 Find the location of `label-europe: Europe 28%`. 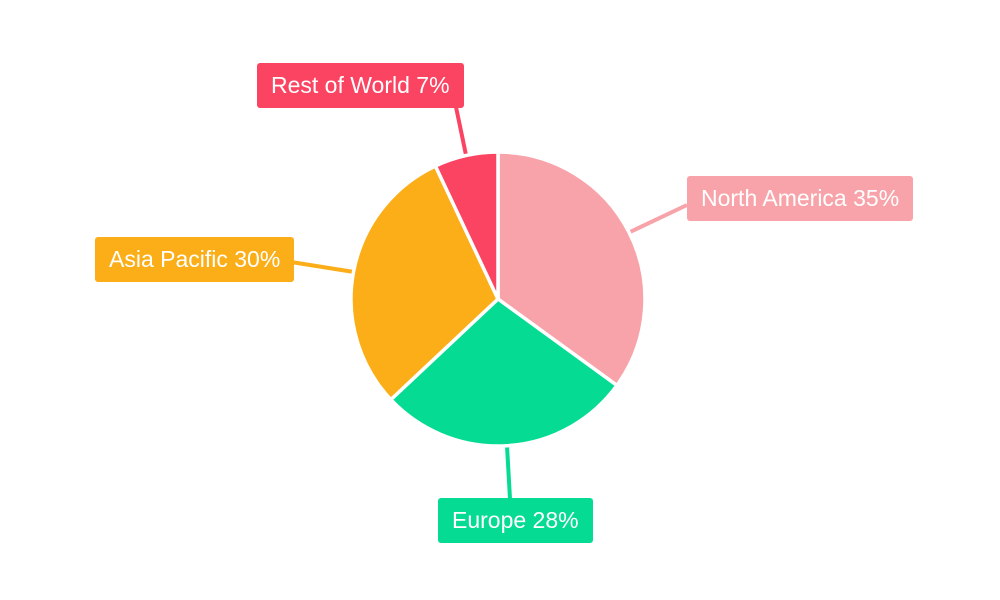

label-europe: Europe 28% is located at coordinates (515, 520).